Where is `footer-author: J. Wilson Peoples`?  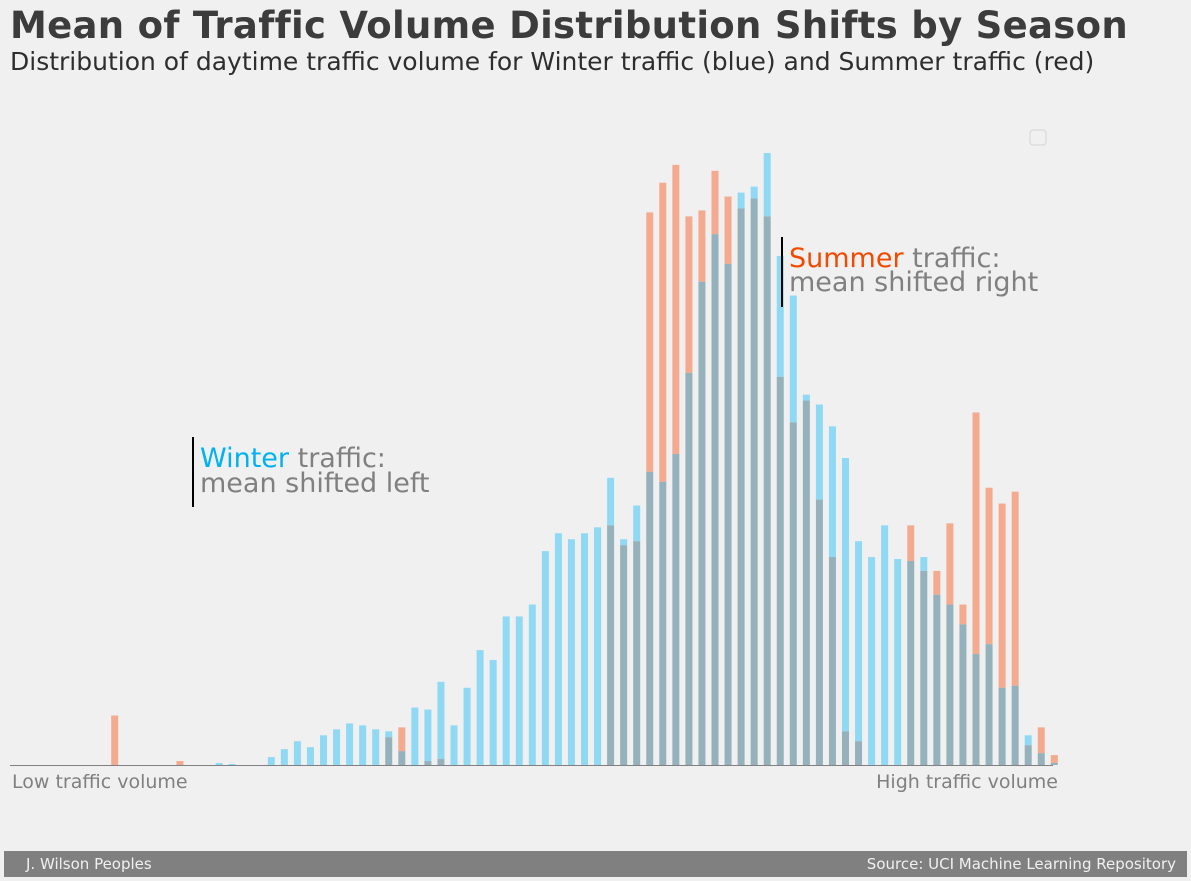
footer-author: J. Wilson Peoples is located at coordinates (89, 864).